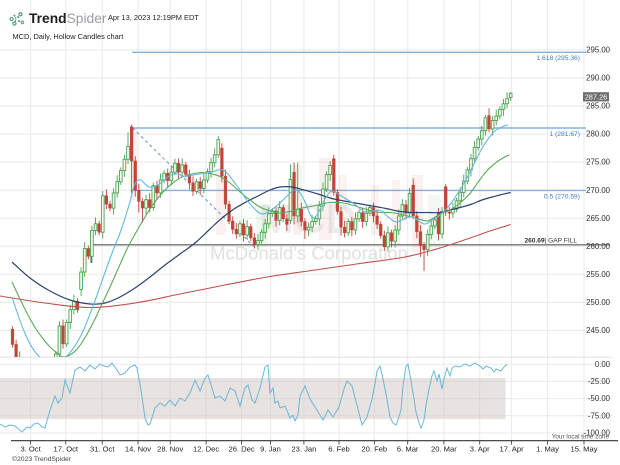 This screenshot has width=620, height=465. What do you see at coordinates (598, 330) in the screenshot?
I see `svg-text: 245.00` at bounding box center [598, 330].